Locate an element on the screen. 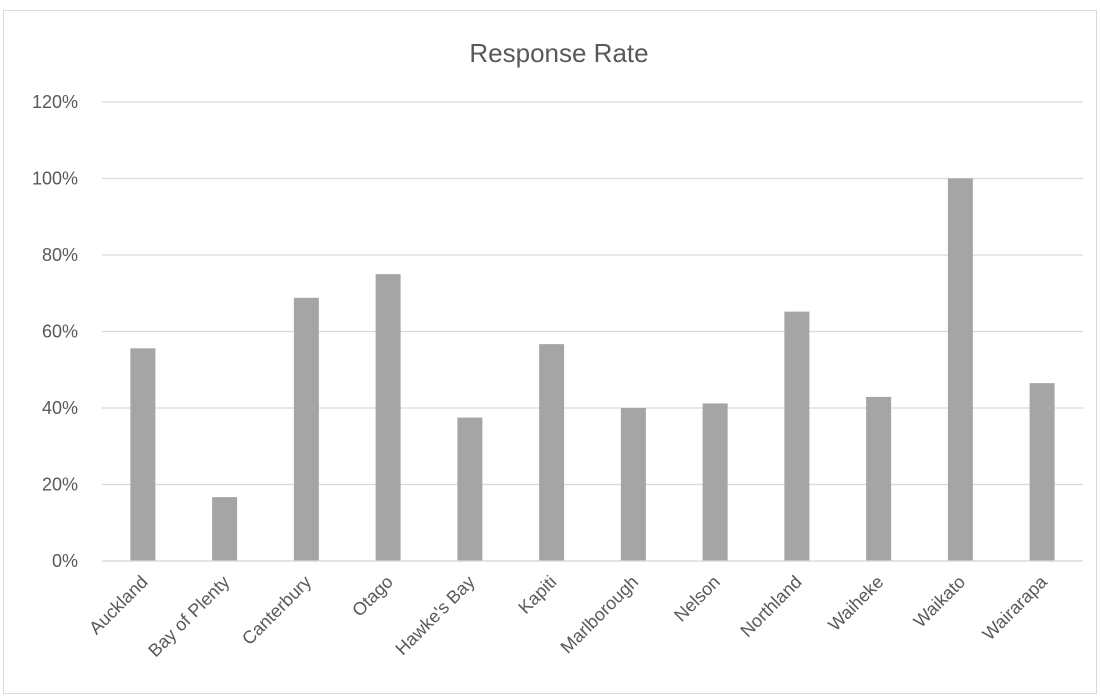 The width and height of the screenshot is (1101, 697). x-tick-label: Waiheke is located at coordinates (855, 603).